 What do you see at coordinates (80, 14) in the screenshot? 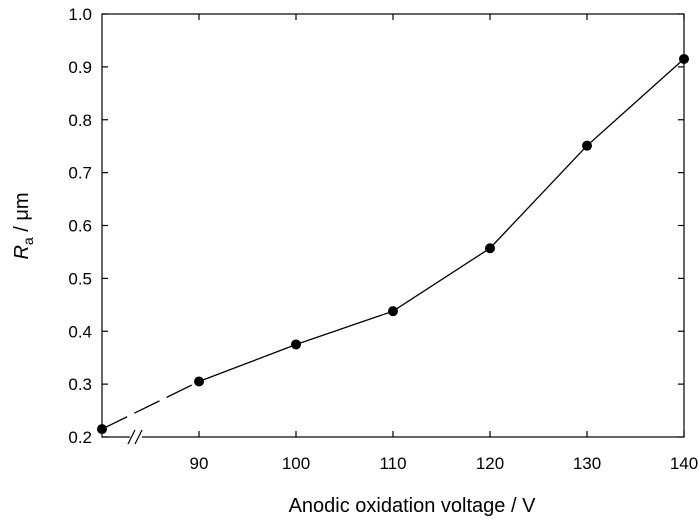
I see `y-tick-label: 1.0` at bounding box center [80, 14].